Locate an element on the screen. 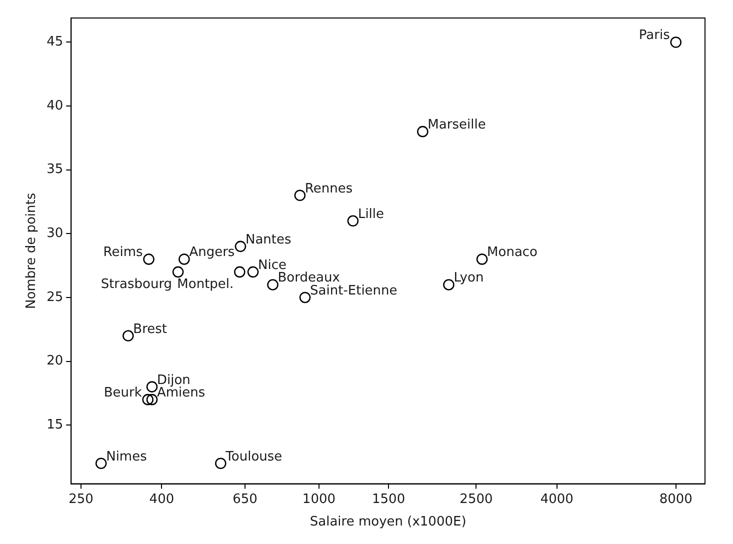 This screenshot has width=733, height=544. annotation: Strasbourg is located at coordinates (136, 284).